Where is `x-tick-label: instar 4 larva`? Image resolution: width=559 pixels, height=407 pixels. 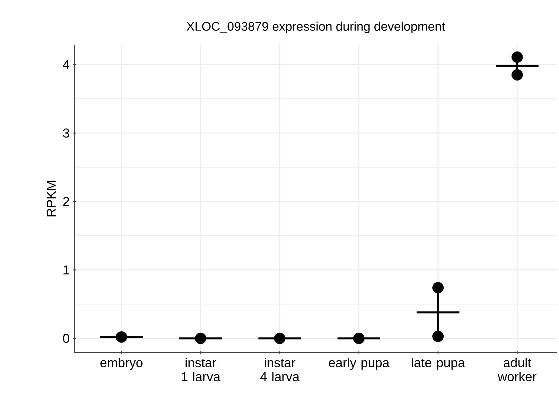 x-tick-label: instar 4 larva is located at coordinates (280, 370).